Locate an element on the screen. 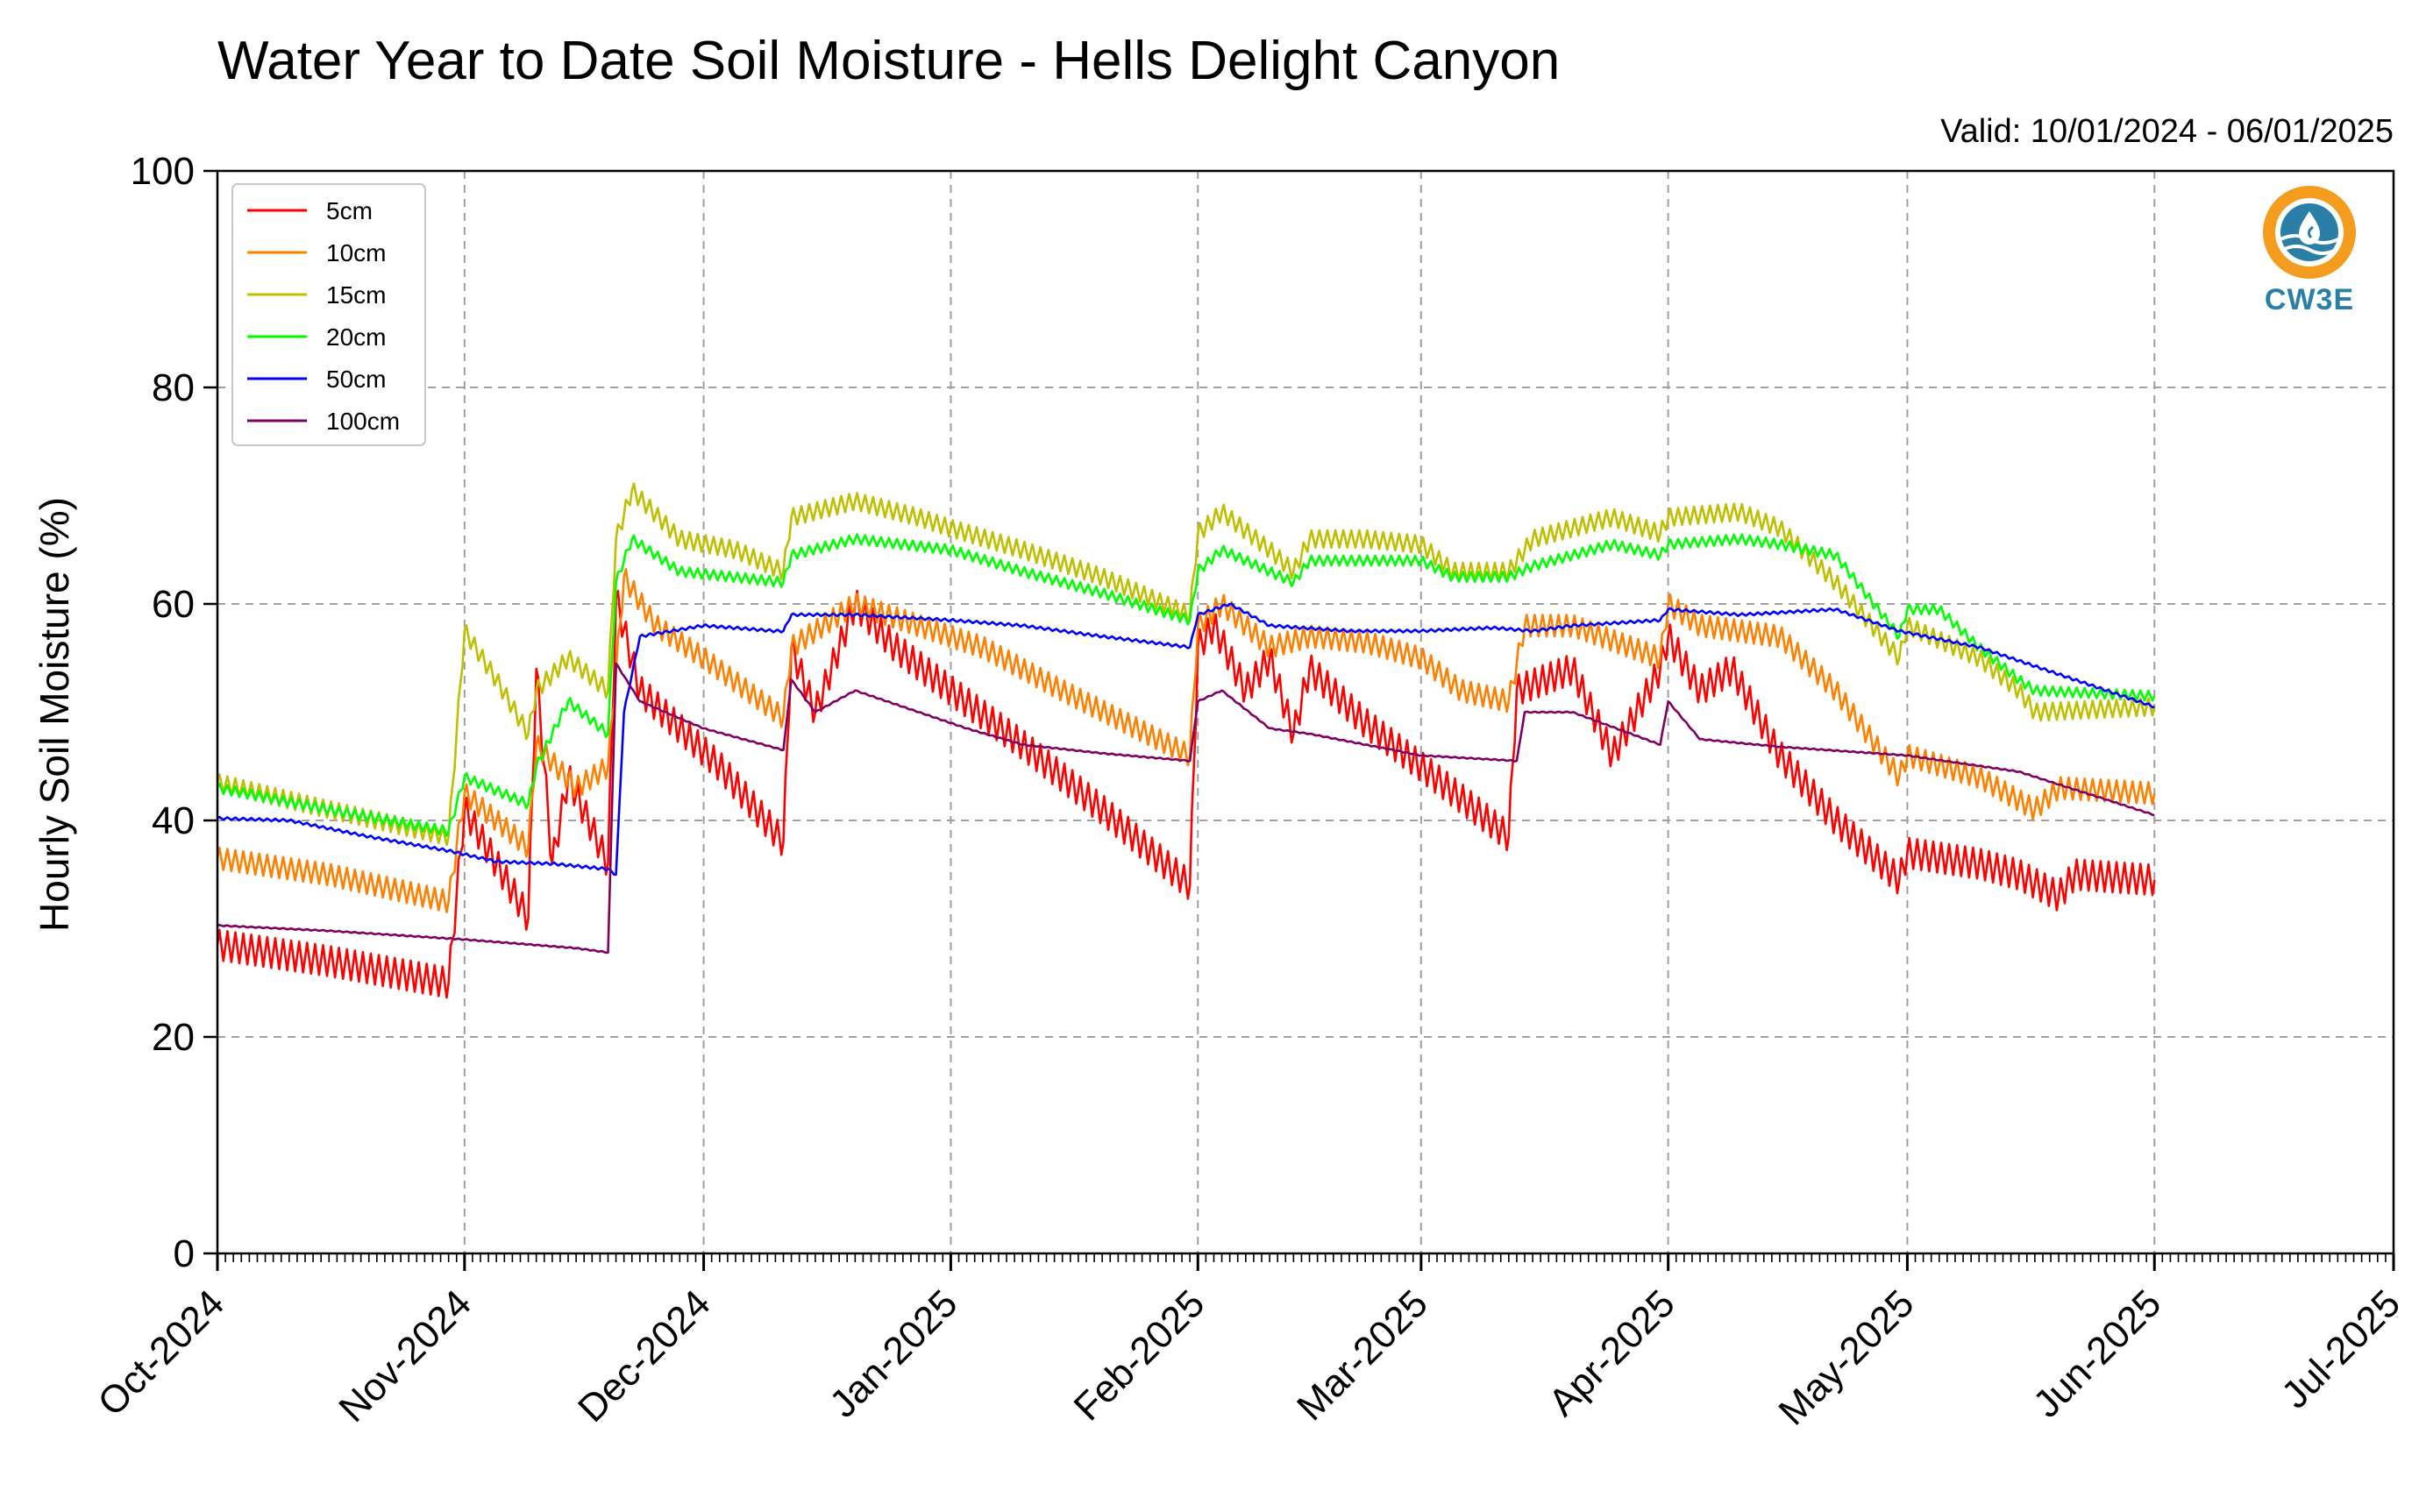 Image resolution: width=2426 pixels, height=1512 pixels. legend-label-50cm: 50cm is located at coordinates (356, 379).